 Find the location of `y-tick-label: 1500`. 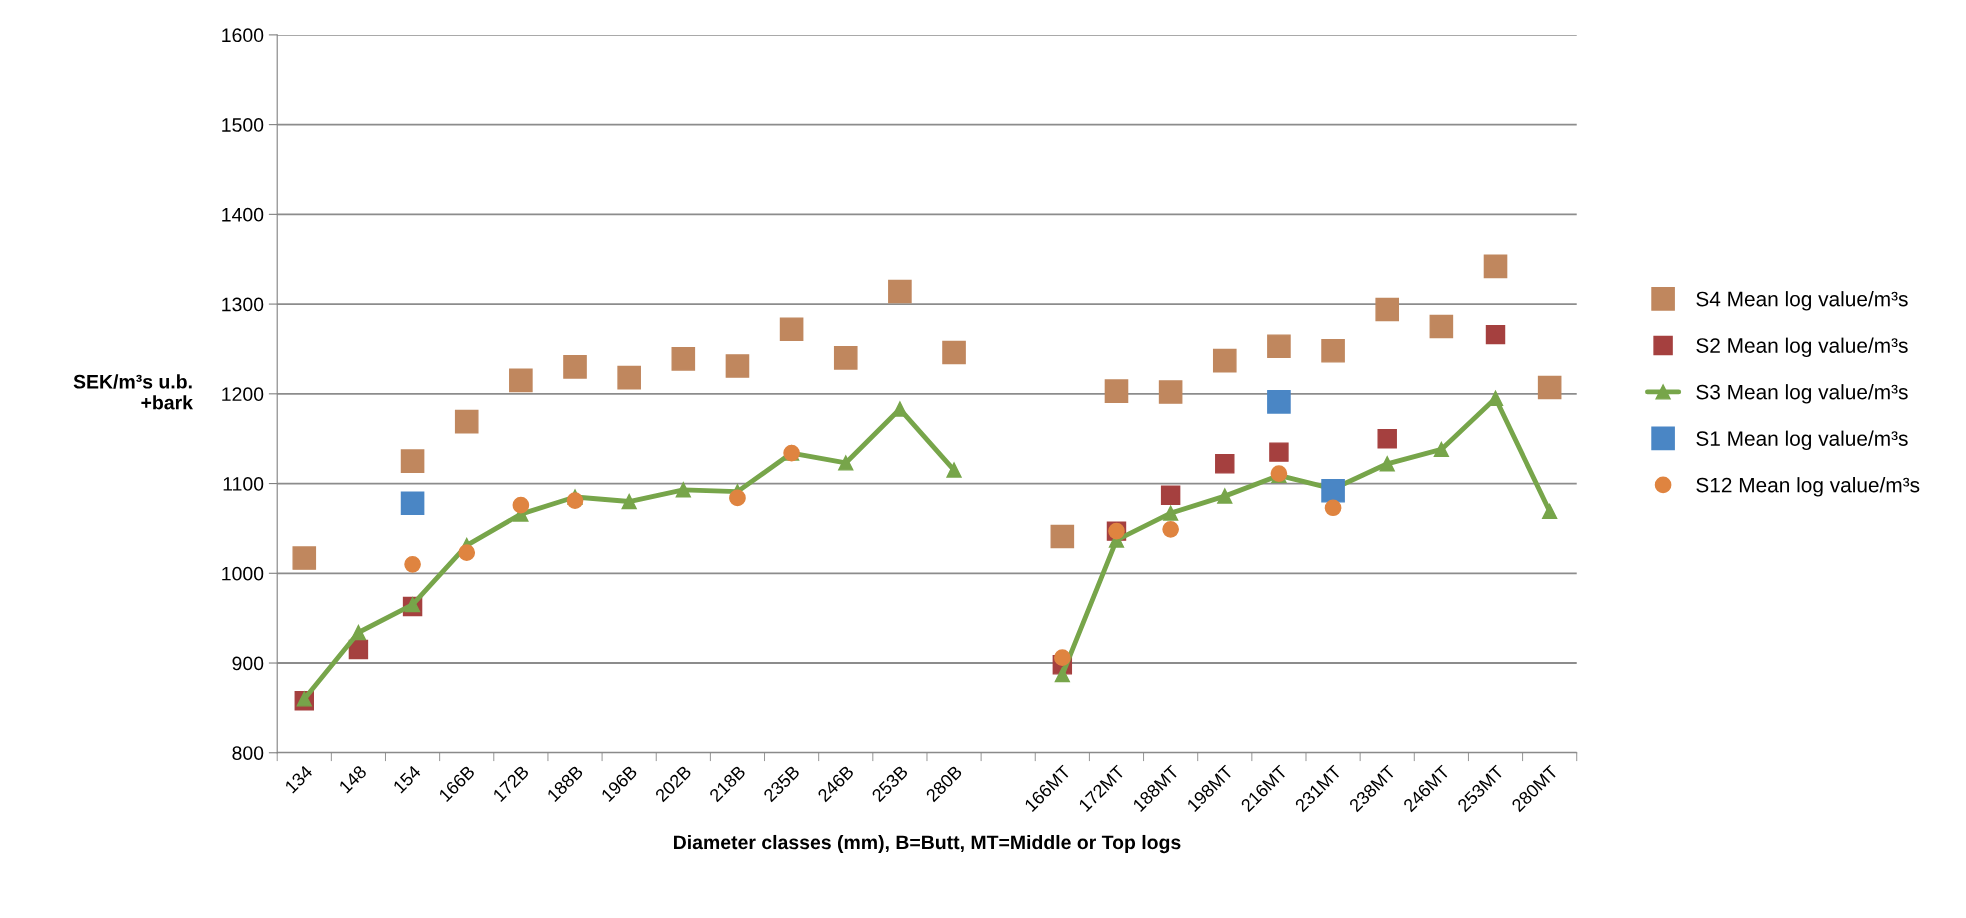

y-tick-label: 1500 is located at coordinates (243, 125).